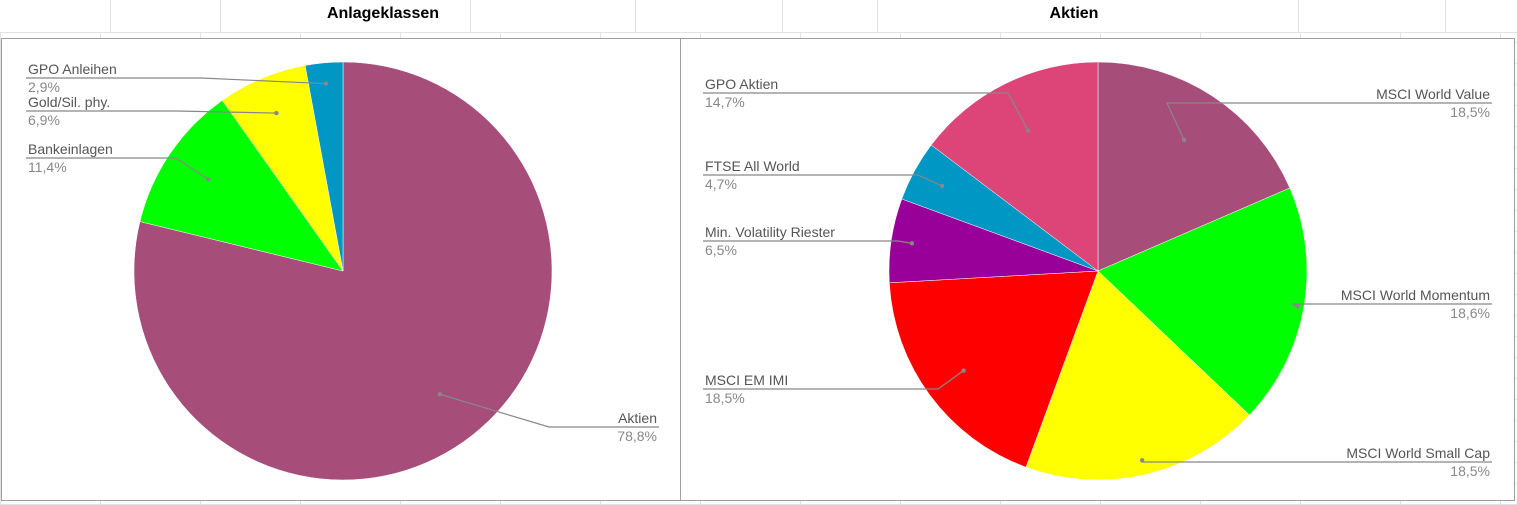 The width and height of the screenshot is (1517, 505). I want to click on pie-slice-msci-em-imi, so click(994, 369).